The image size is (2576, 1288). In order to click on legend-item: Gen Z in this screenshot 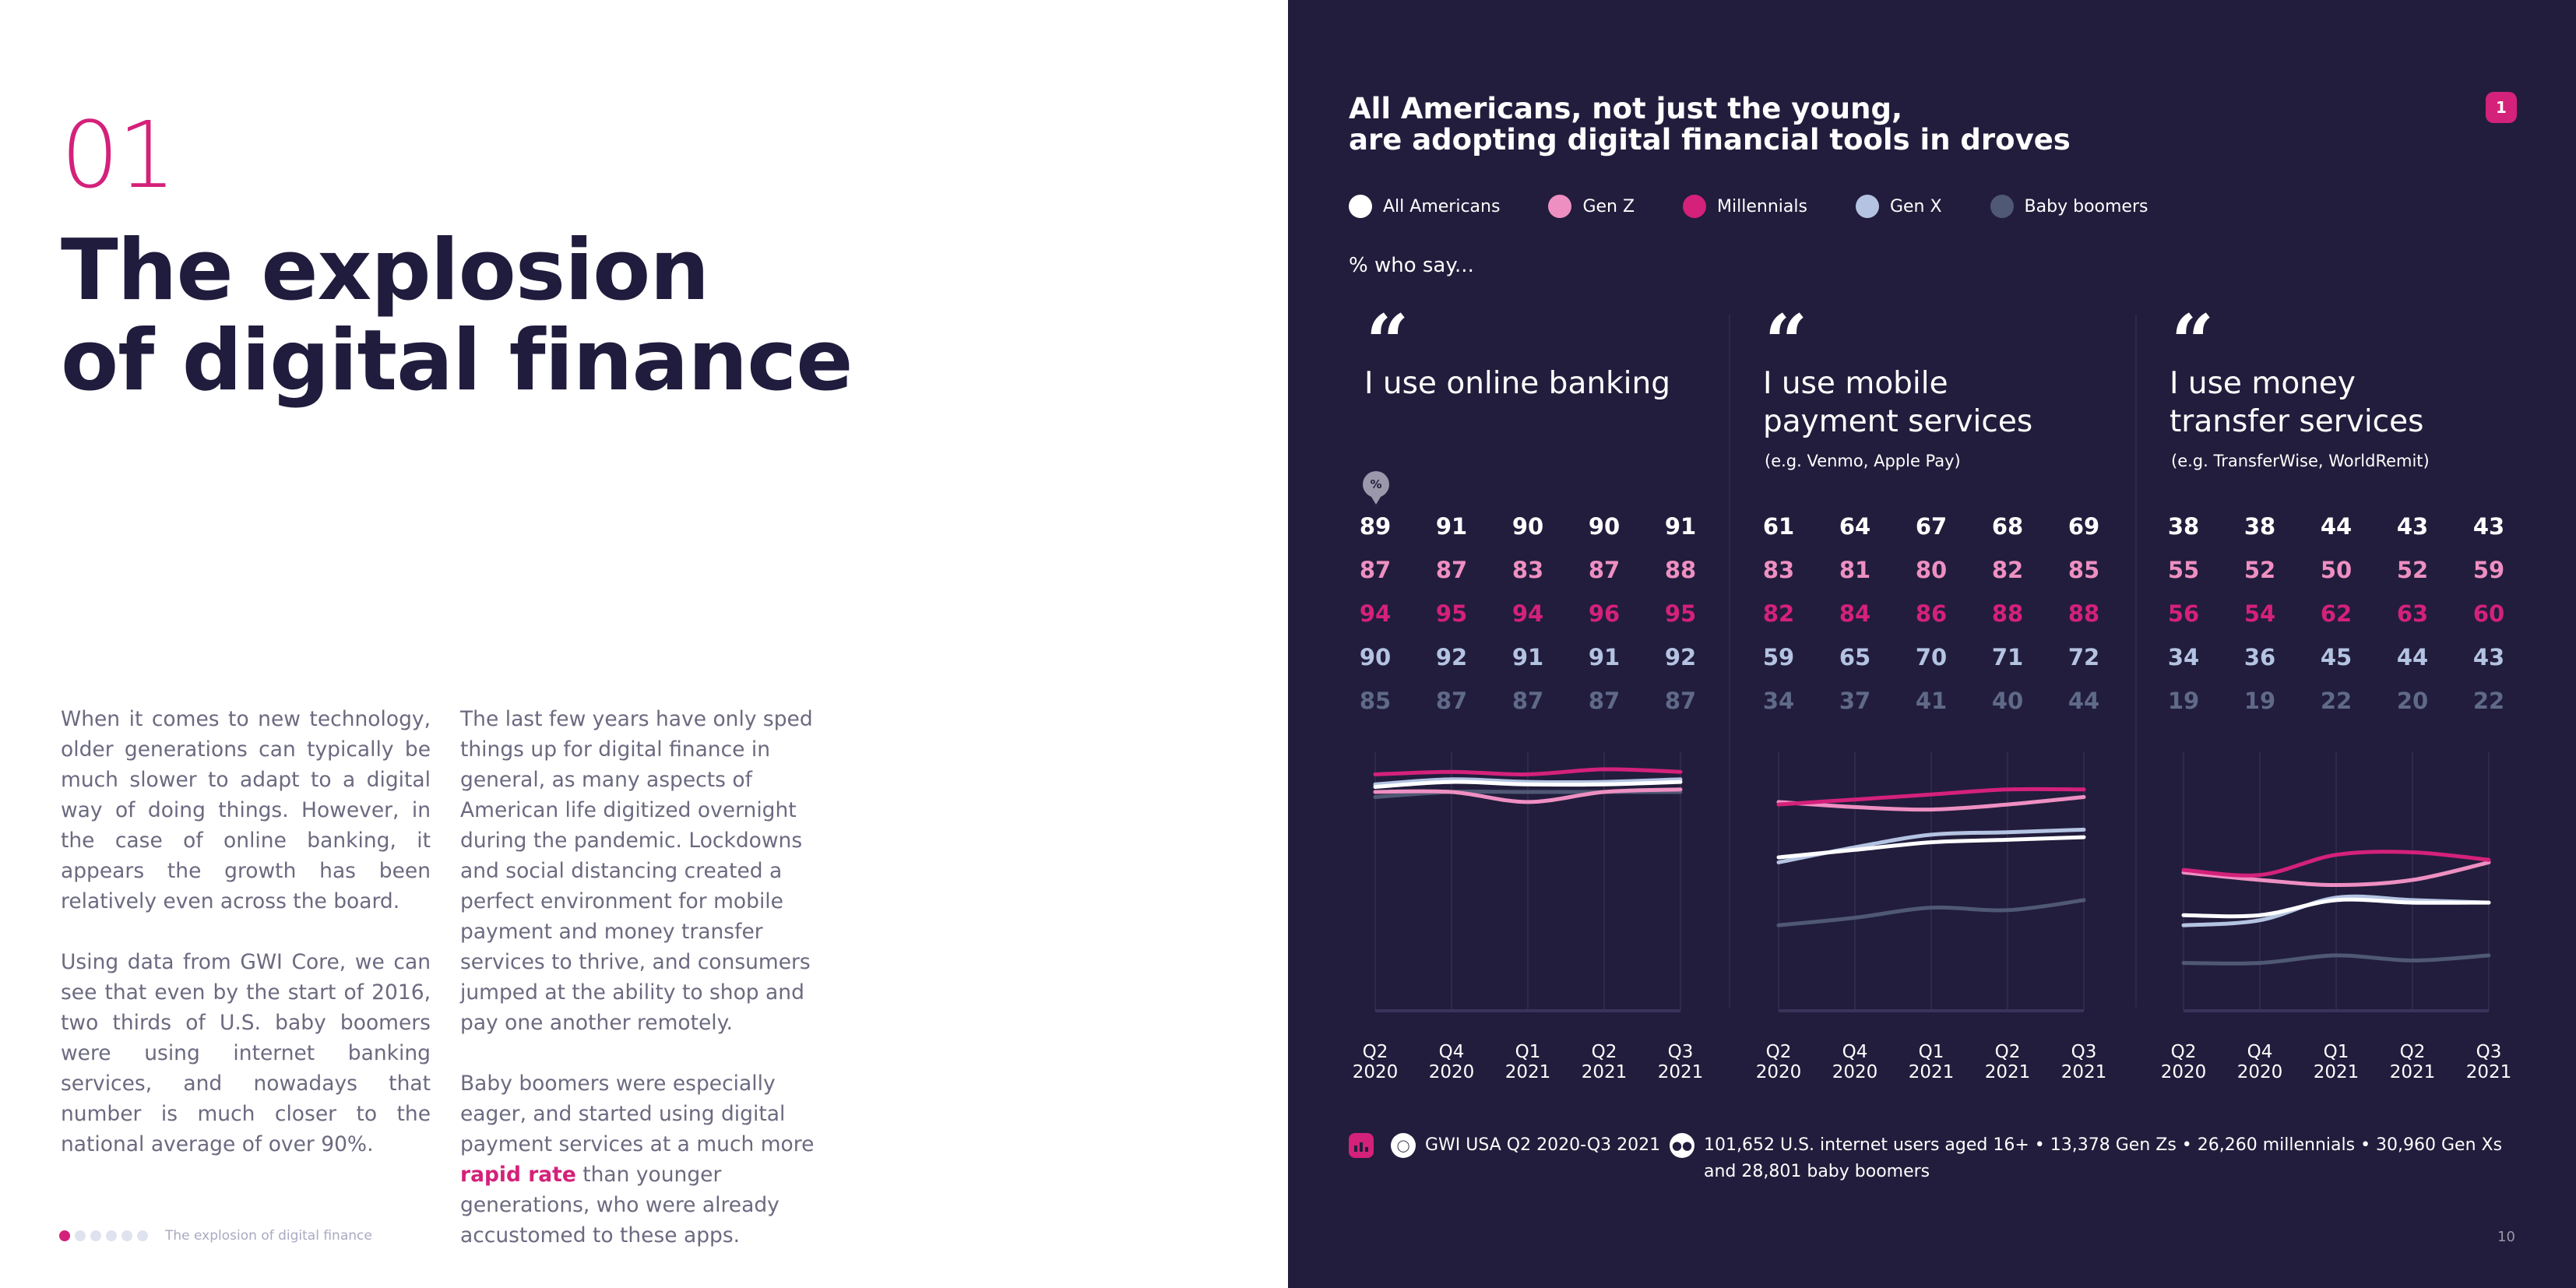, I will do `click(1591, 206)`.